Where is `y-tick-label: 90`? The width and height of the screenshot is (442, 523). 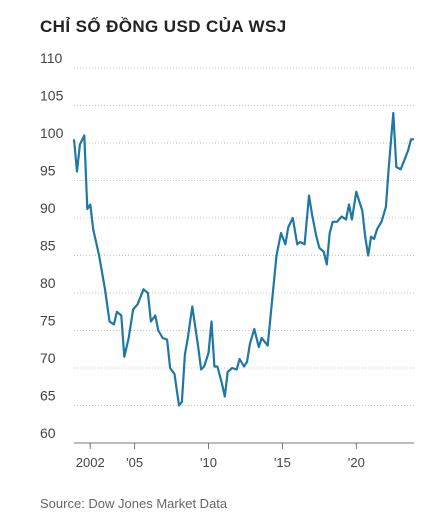 y-tick-label: 90 is located at coordinates (48, 208).